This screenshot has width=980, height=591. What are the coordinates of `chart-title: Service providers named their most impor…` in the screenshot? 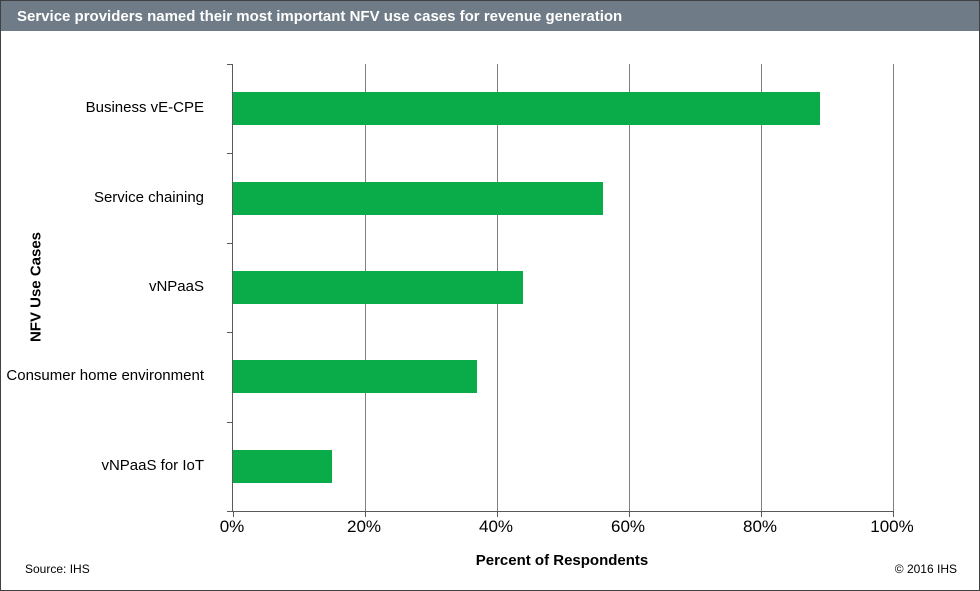 It's located at (320, 16).